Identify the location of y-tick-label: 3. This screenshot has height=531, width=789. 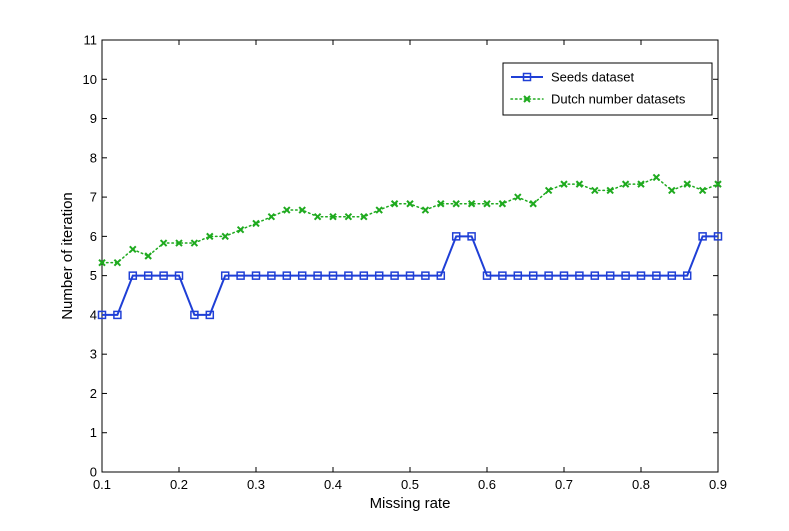
(93, 354).